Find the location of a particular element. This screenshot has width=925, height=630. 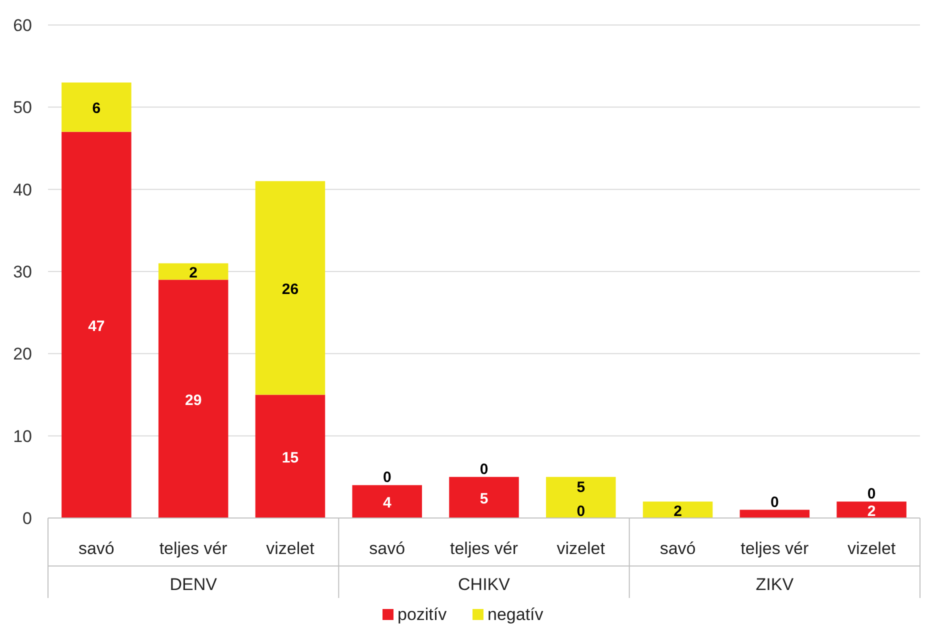

text: ZIKV is located at coordinates (775, 584).